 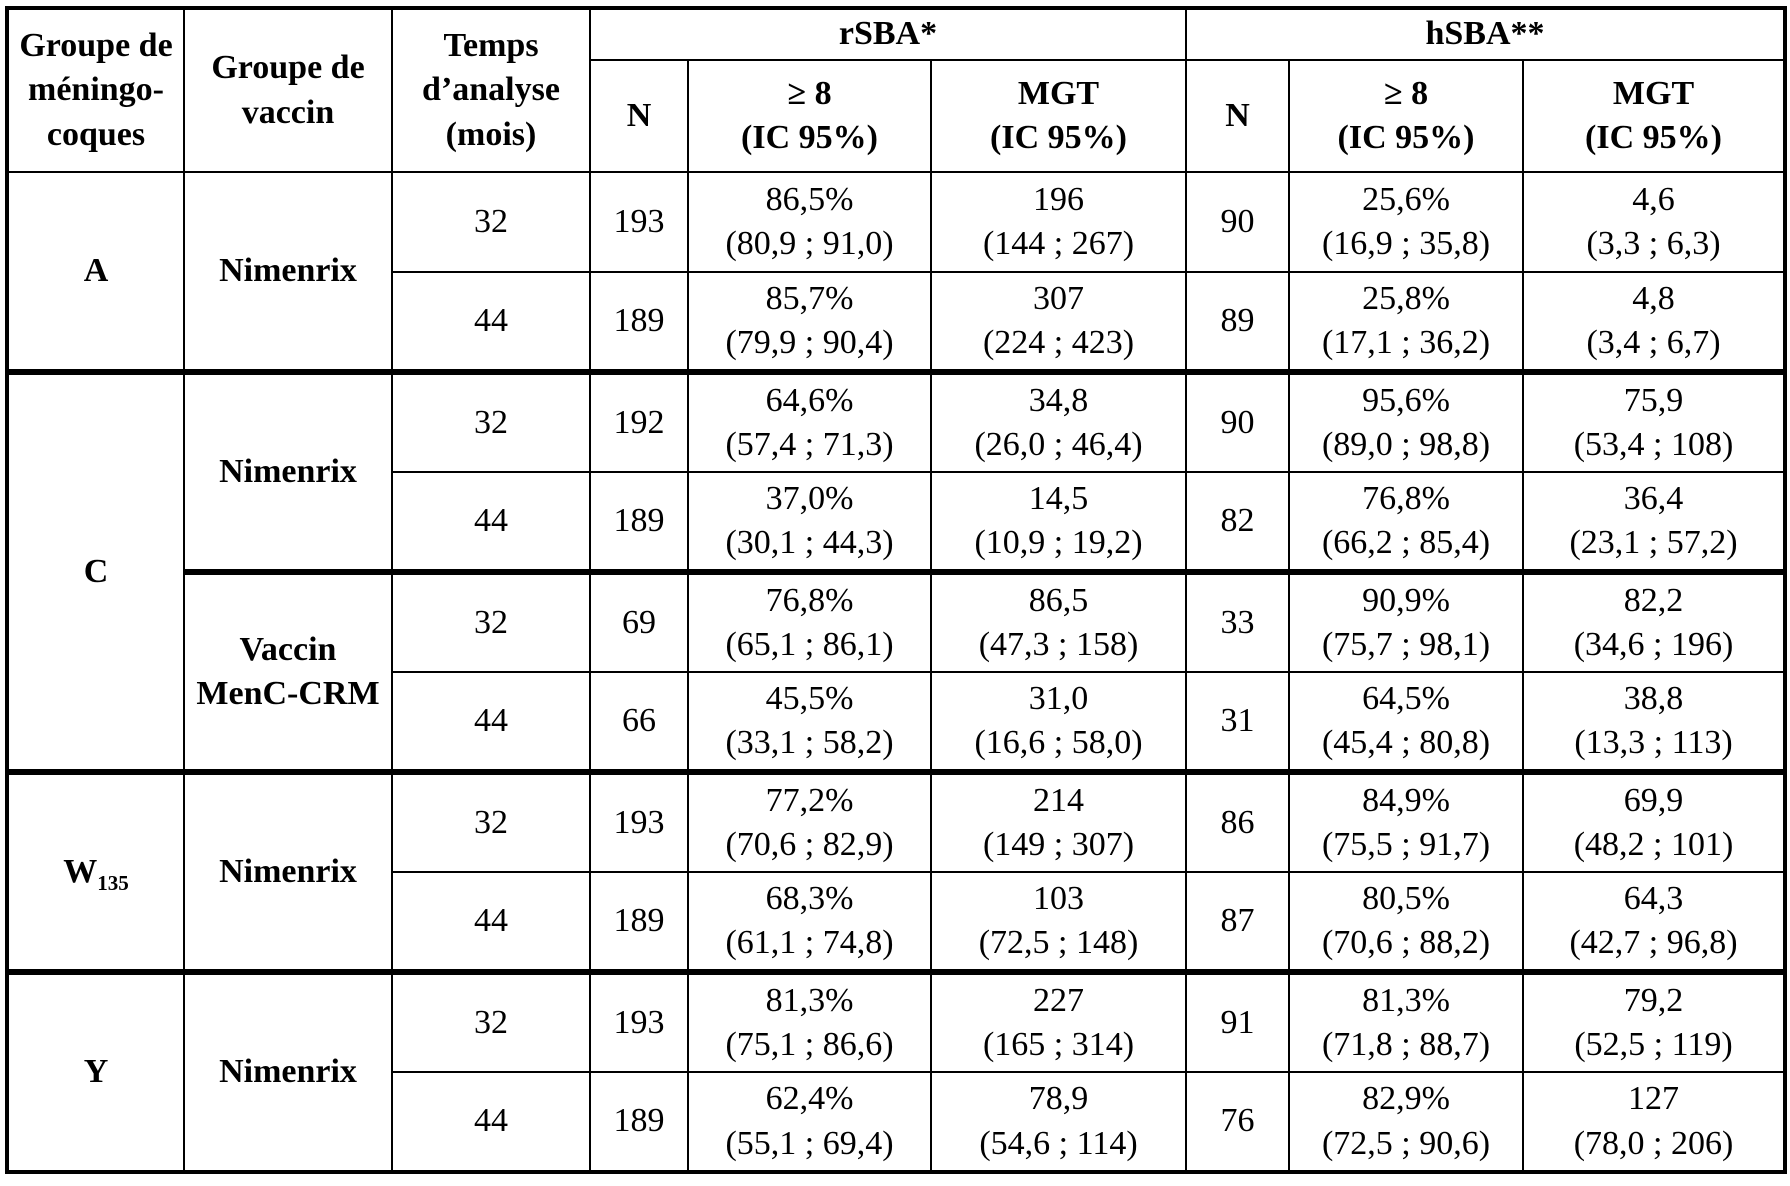 I want to click on cell-hsba-n: 91, so click(x=1237, y=1021).